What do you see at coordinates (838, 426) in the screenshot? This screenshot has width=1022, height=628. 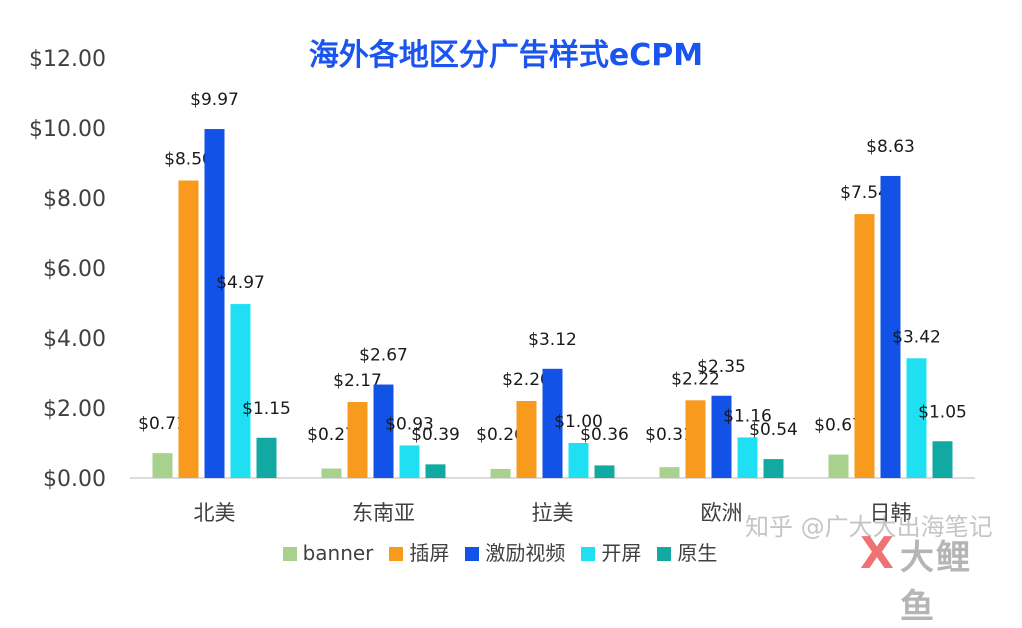 I see `data-label: $0.67` at bounding box center [838, 426].